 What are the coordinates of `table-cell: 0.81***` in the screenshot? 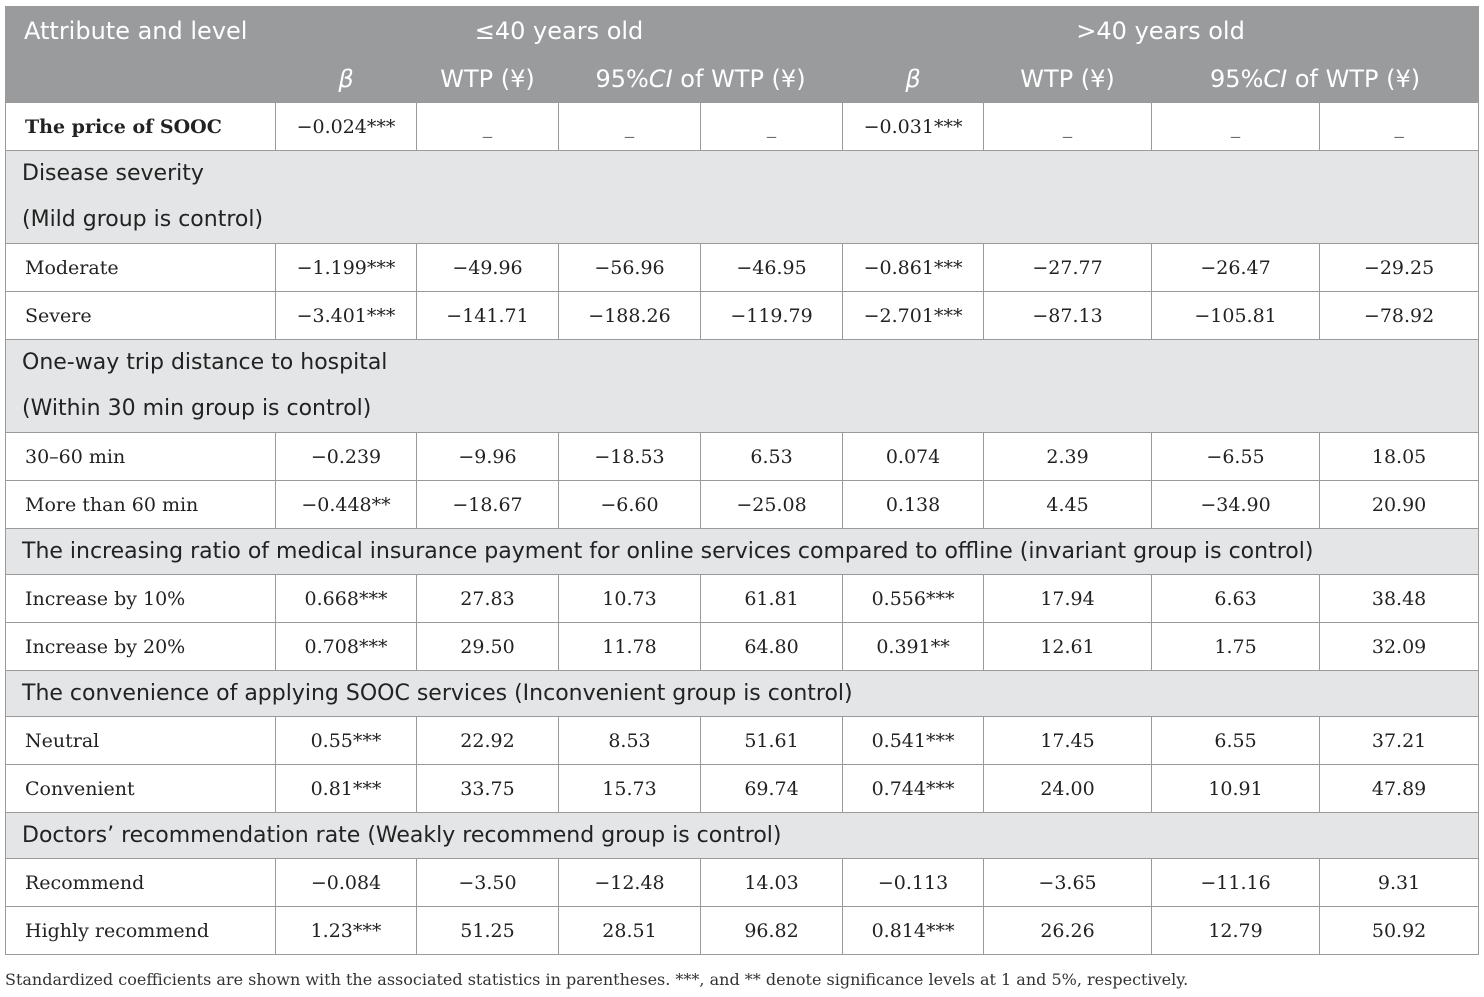 It's located at (346, 788).